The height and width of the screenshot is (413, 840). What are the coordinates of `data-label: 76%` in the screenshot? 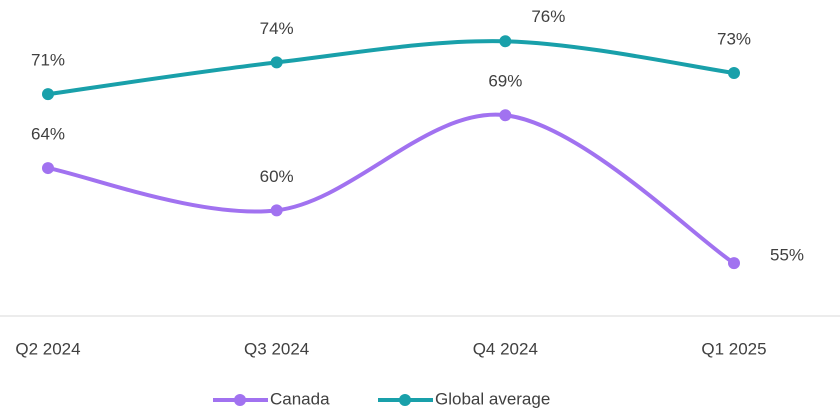 It's located at (548, 16).